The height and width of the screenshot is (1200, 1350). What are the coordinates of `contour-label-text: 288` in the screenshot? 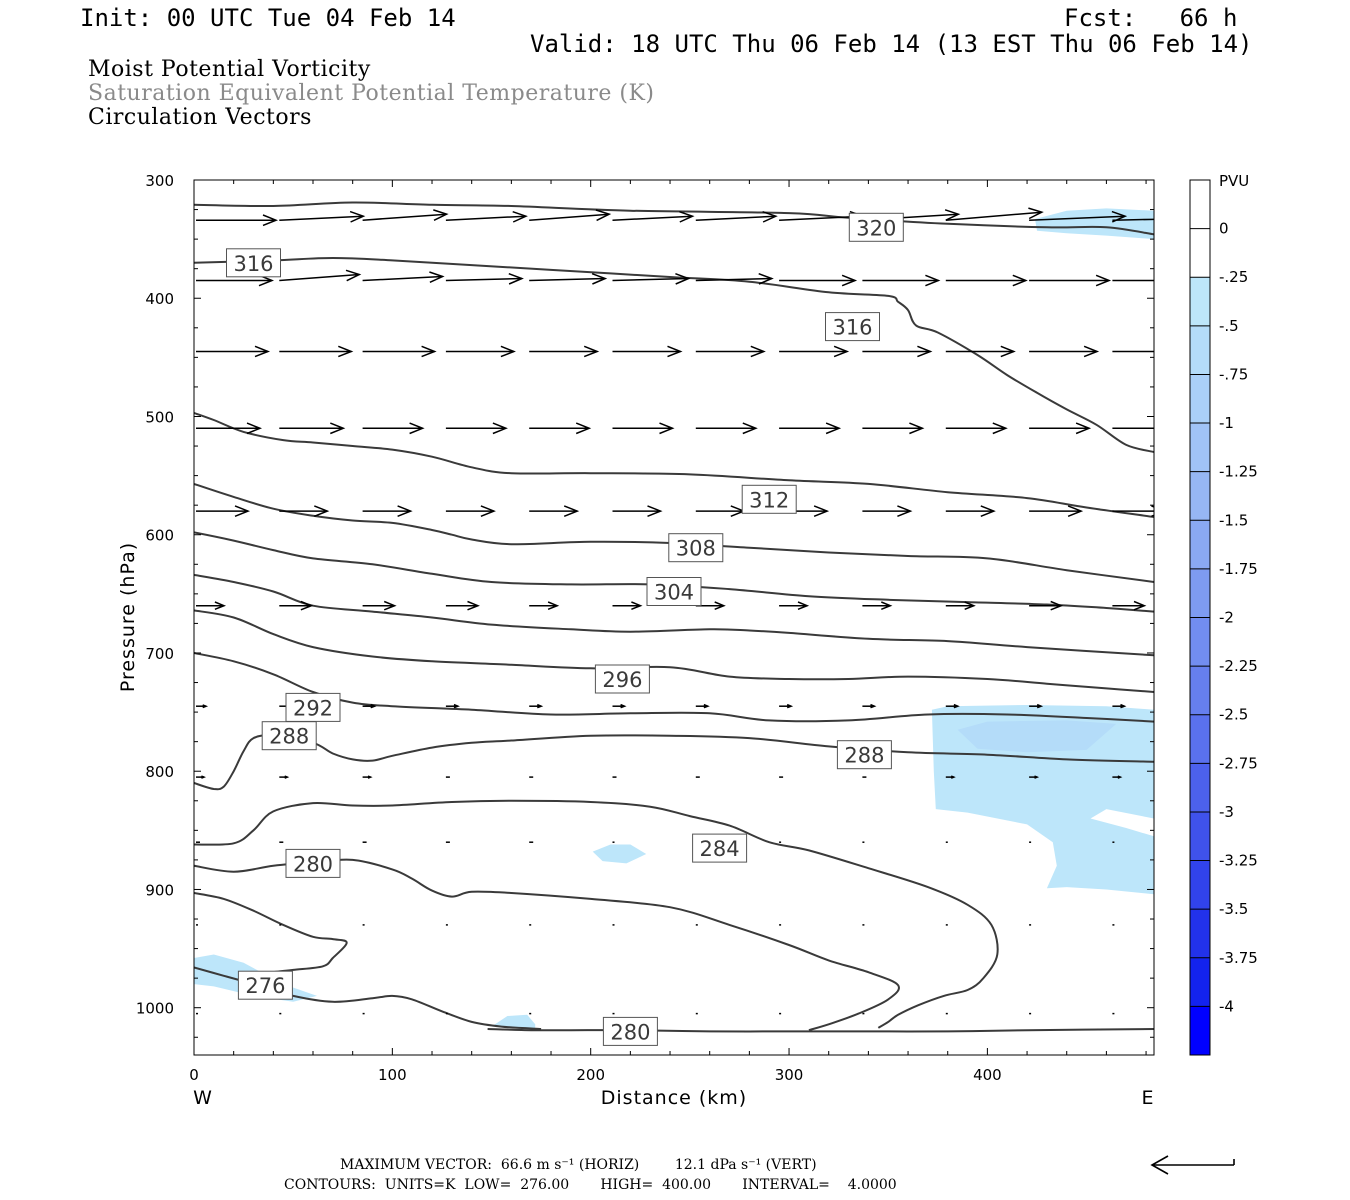 It's located at (289, 737).